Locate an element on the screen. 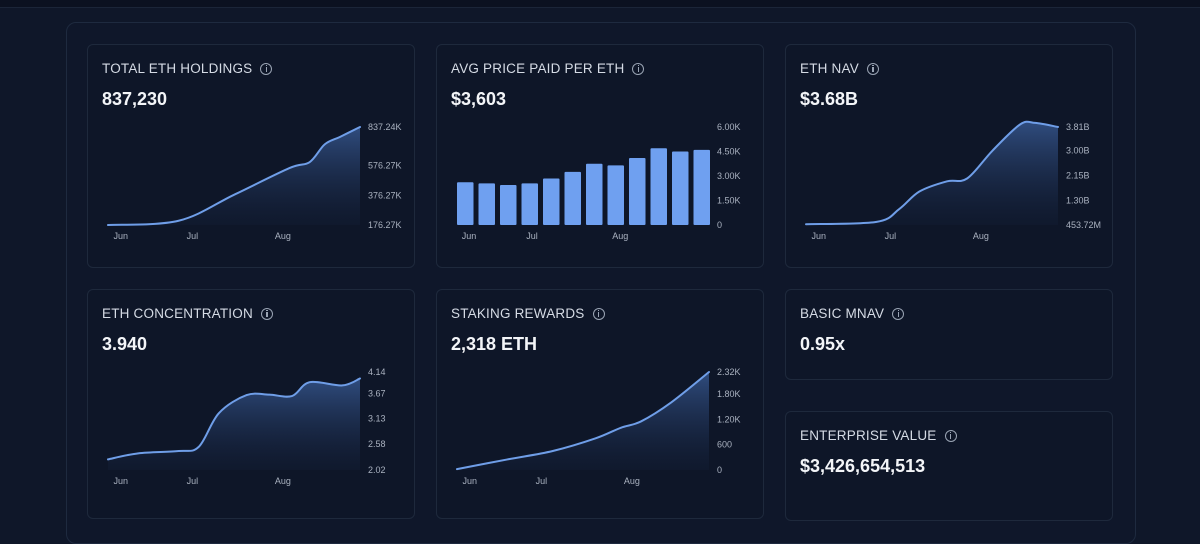  y-tick-label: 176.27K is located at coordinates (385, 225).